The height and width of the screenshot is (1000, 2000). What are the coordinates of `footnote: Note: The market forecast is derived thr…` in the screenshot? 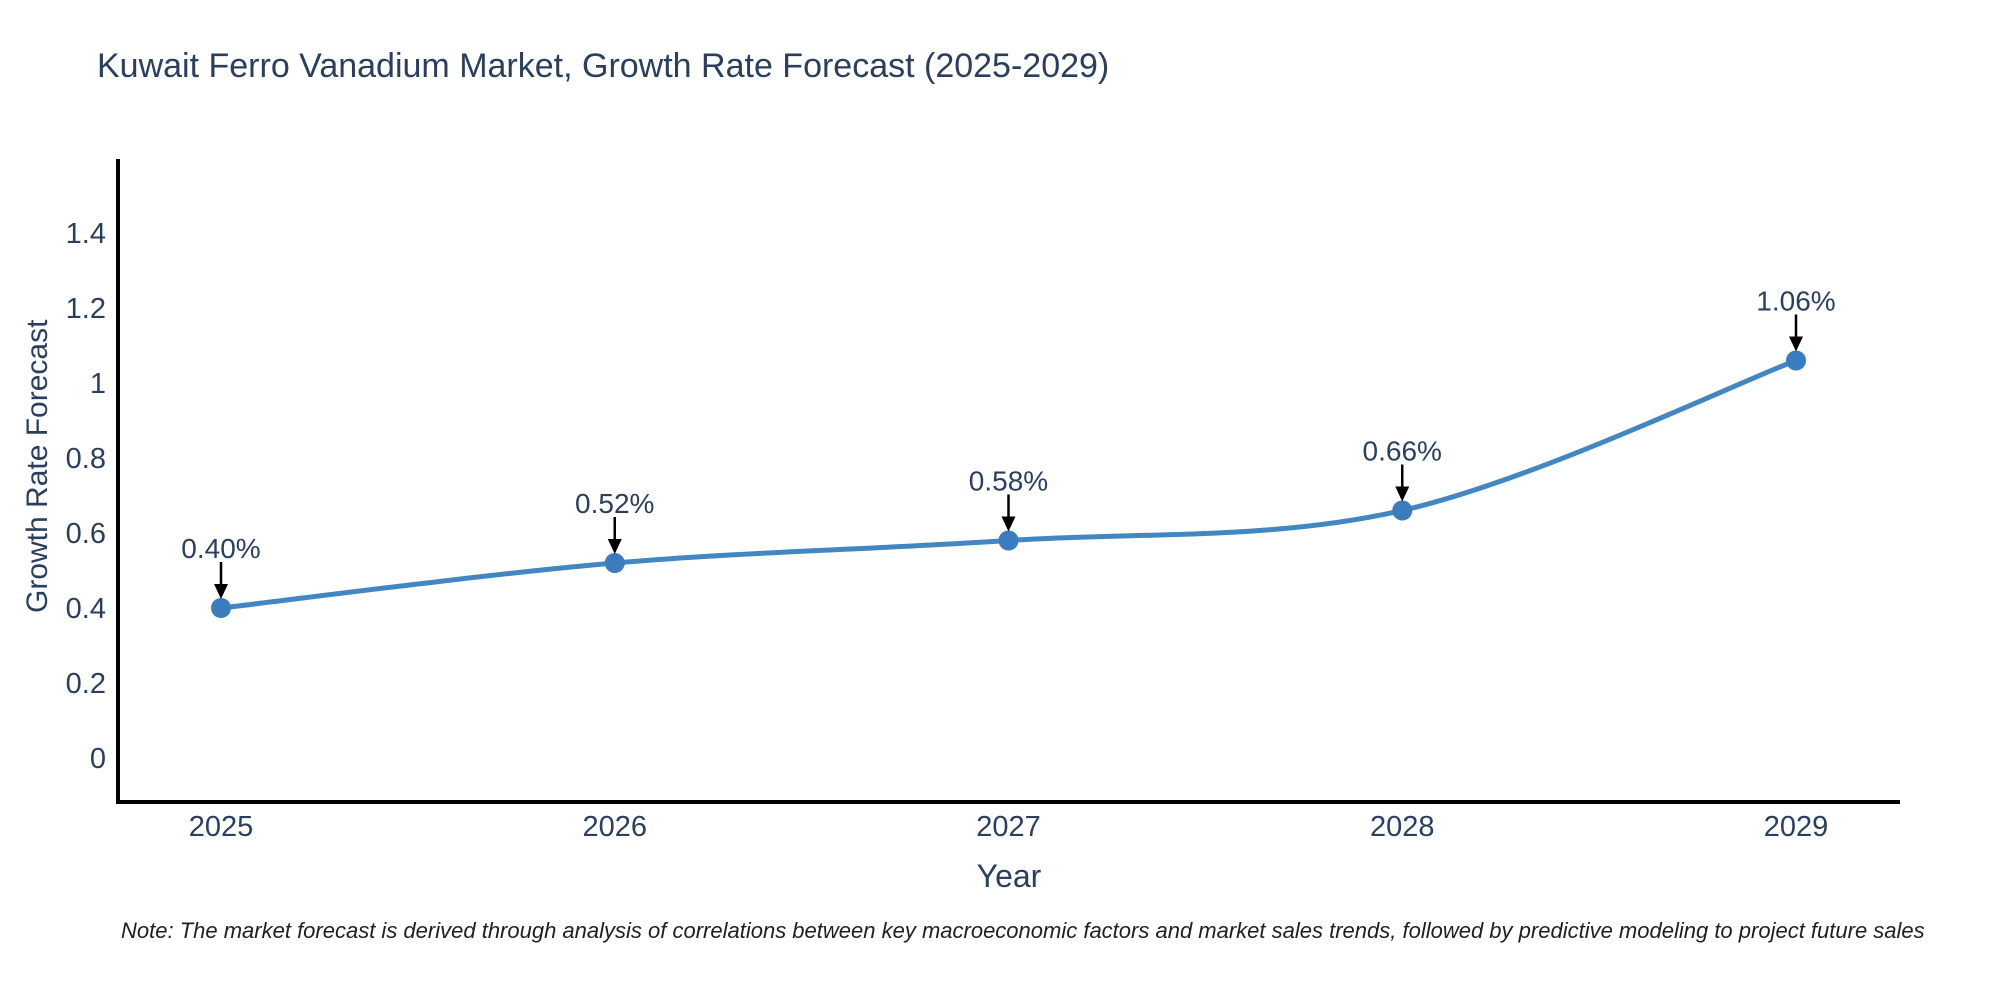 It's located at (1023, 930).